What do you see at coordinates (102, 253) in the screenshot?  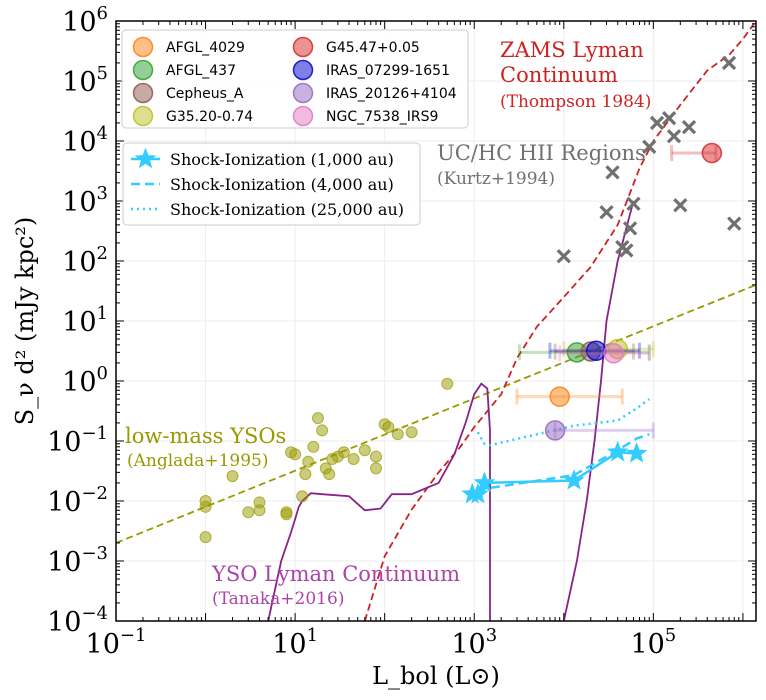 I see `y-tick-label-exp: 2` at bounding box center [102, 253].